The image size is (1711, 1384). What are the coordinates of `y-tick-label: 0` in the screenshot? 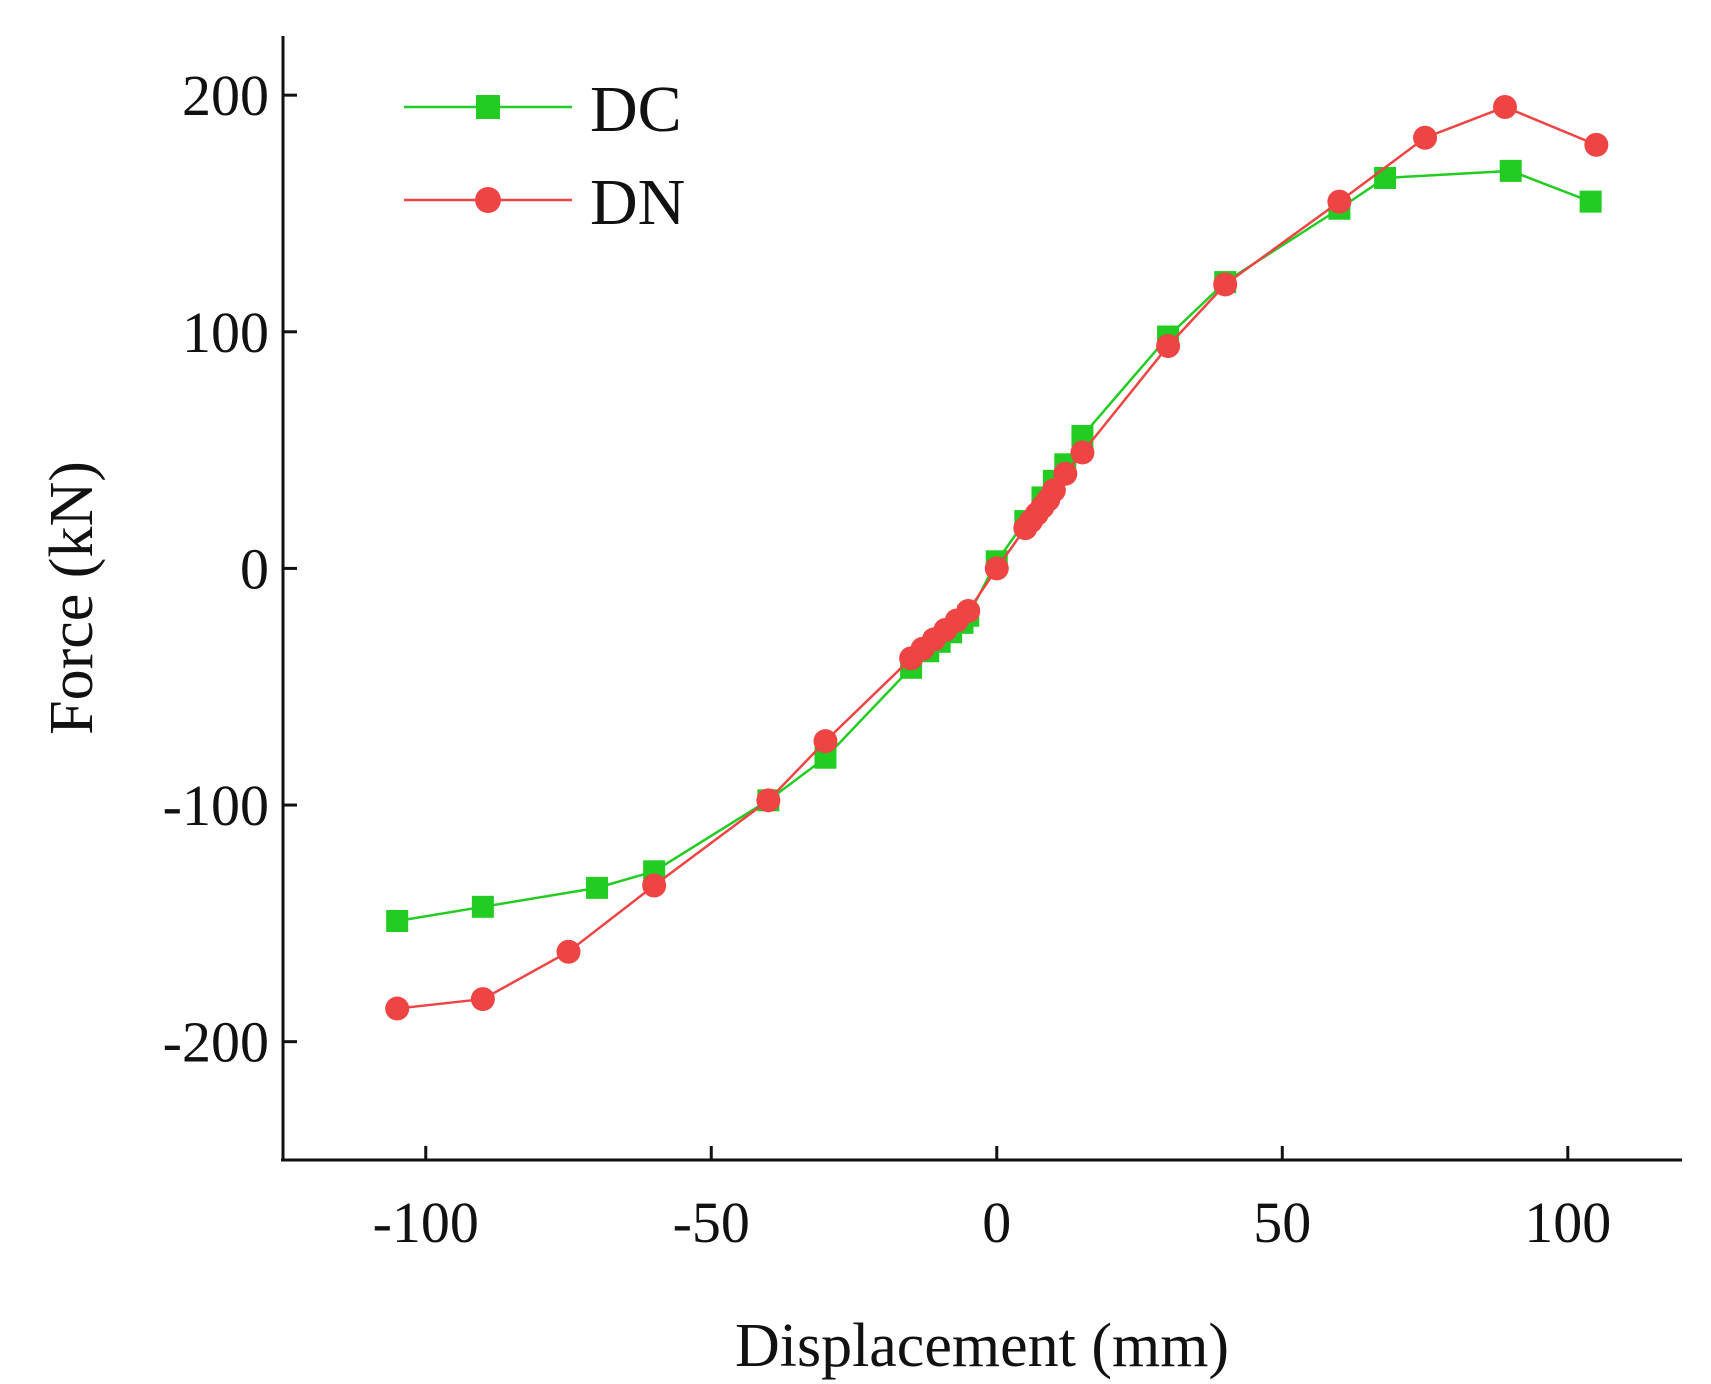 It's located at (254, 568).